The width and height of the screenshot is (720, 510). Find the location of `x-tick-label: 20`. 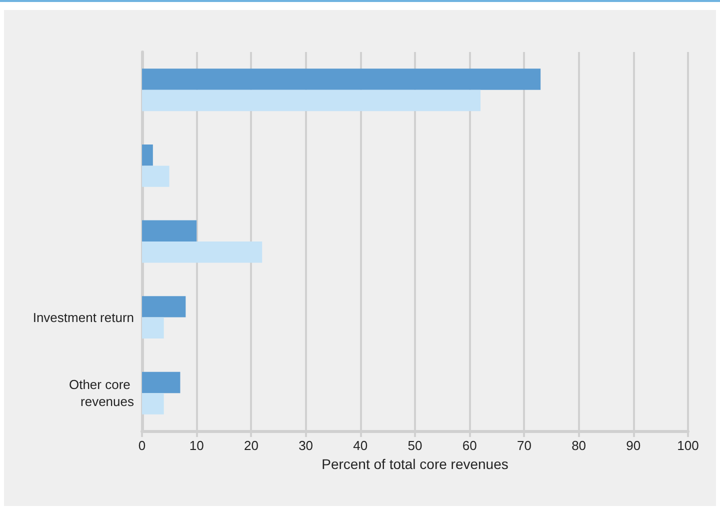

x-tick-label: 20 is located at coordinates (251, 445).